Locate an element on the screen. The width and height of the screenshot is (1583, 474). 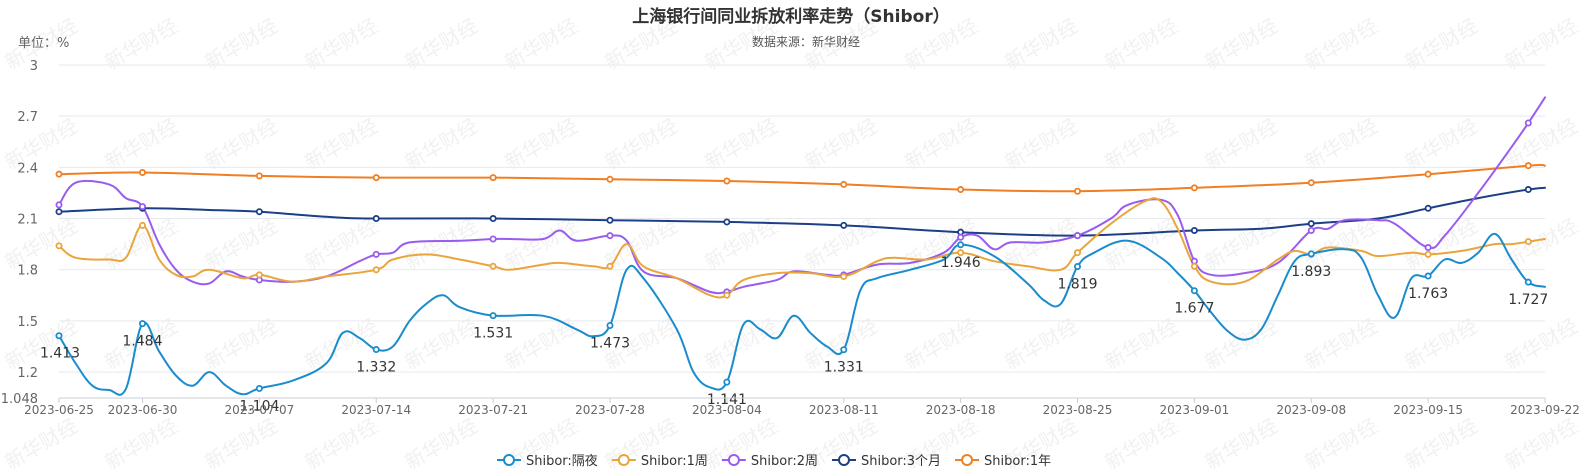
legend-label: Shibor:2周 is located at coordinates (784, 461).